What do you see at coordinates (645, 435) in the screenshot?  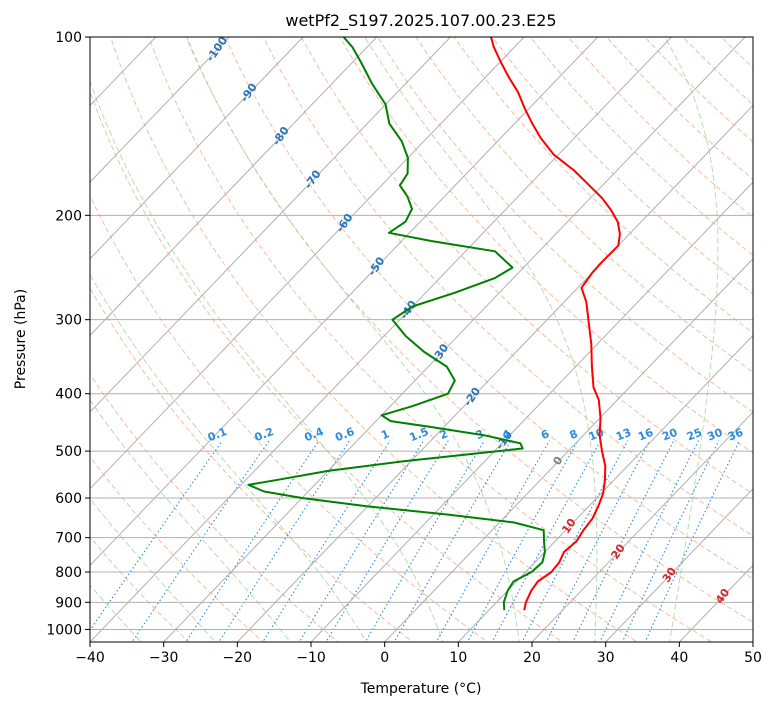 I see `mixing-ratio-label: 16` at bounding box center [645, 435].